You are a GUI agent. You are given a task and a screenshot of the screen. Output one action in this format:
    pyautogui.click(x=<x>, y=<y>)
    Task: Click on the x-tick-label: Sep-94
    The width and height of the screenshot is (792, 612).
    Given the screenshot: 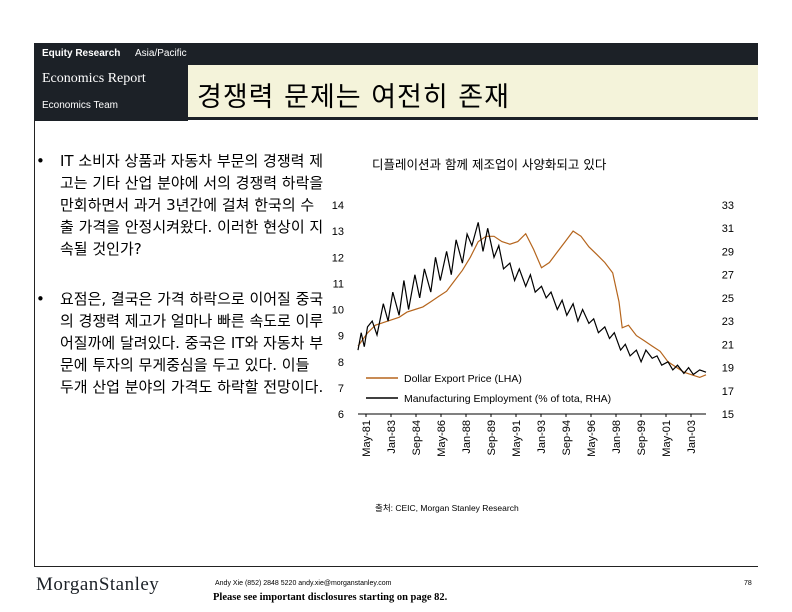 What is the action you would take?
    pyautogui.click(x=567, y=437)
    